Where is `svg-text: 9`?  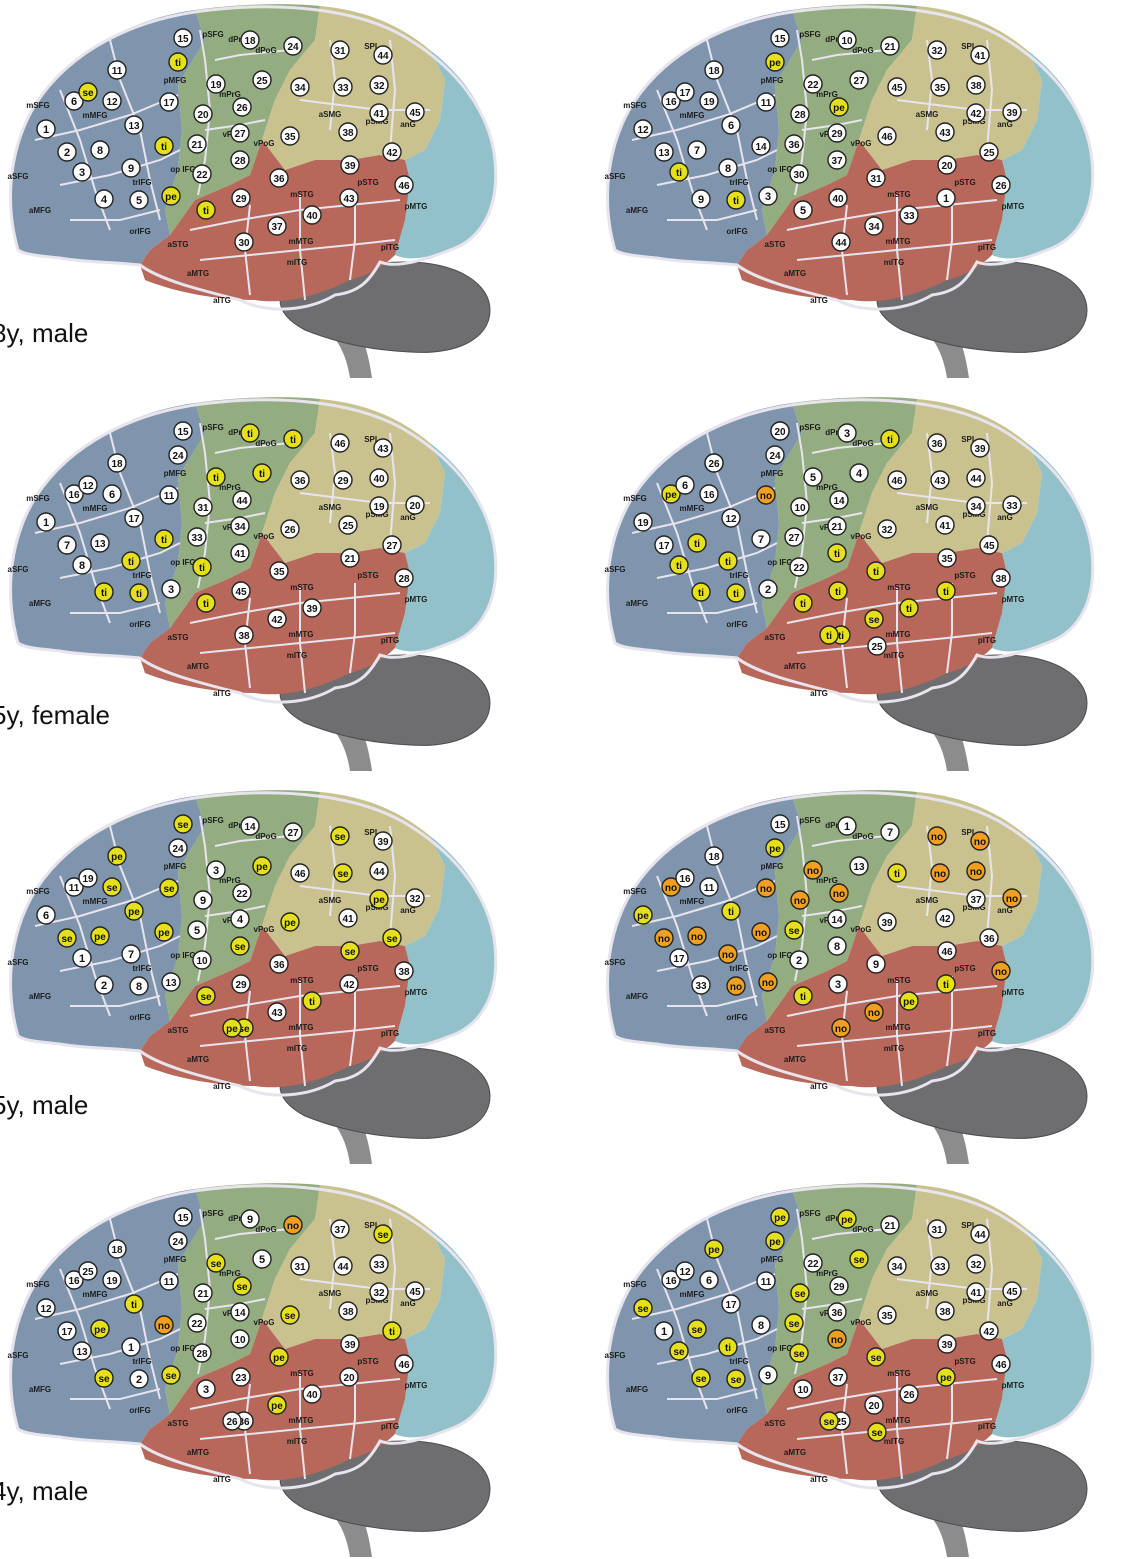 svg-text: 9 is located at coordinates (876, 965).